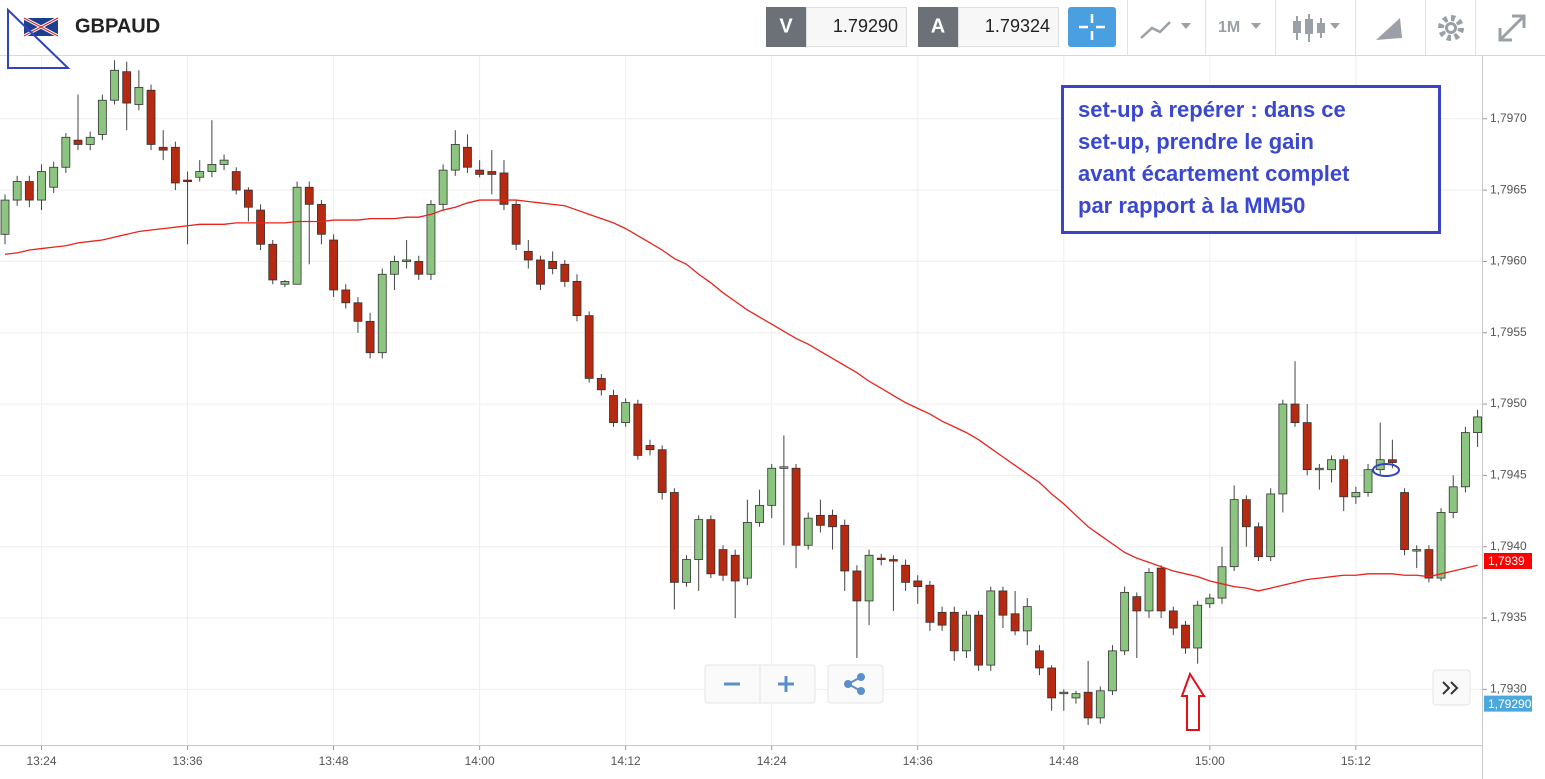  I want to click on draw-icon, so click(1389, 29).